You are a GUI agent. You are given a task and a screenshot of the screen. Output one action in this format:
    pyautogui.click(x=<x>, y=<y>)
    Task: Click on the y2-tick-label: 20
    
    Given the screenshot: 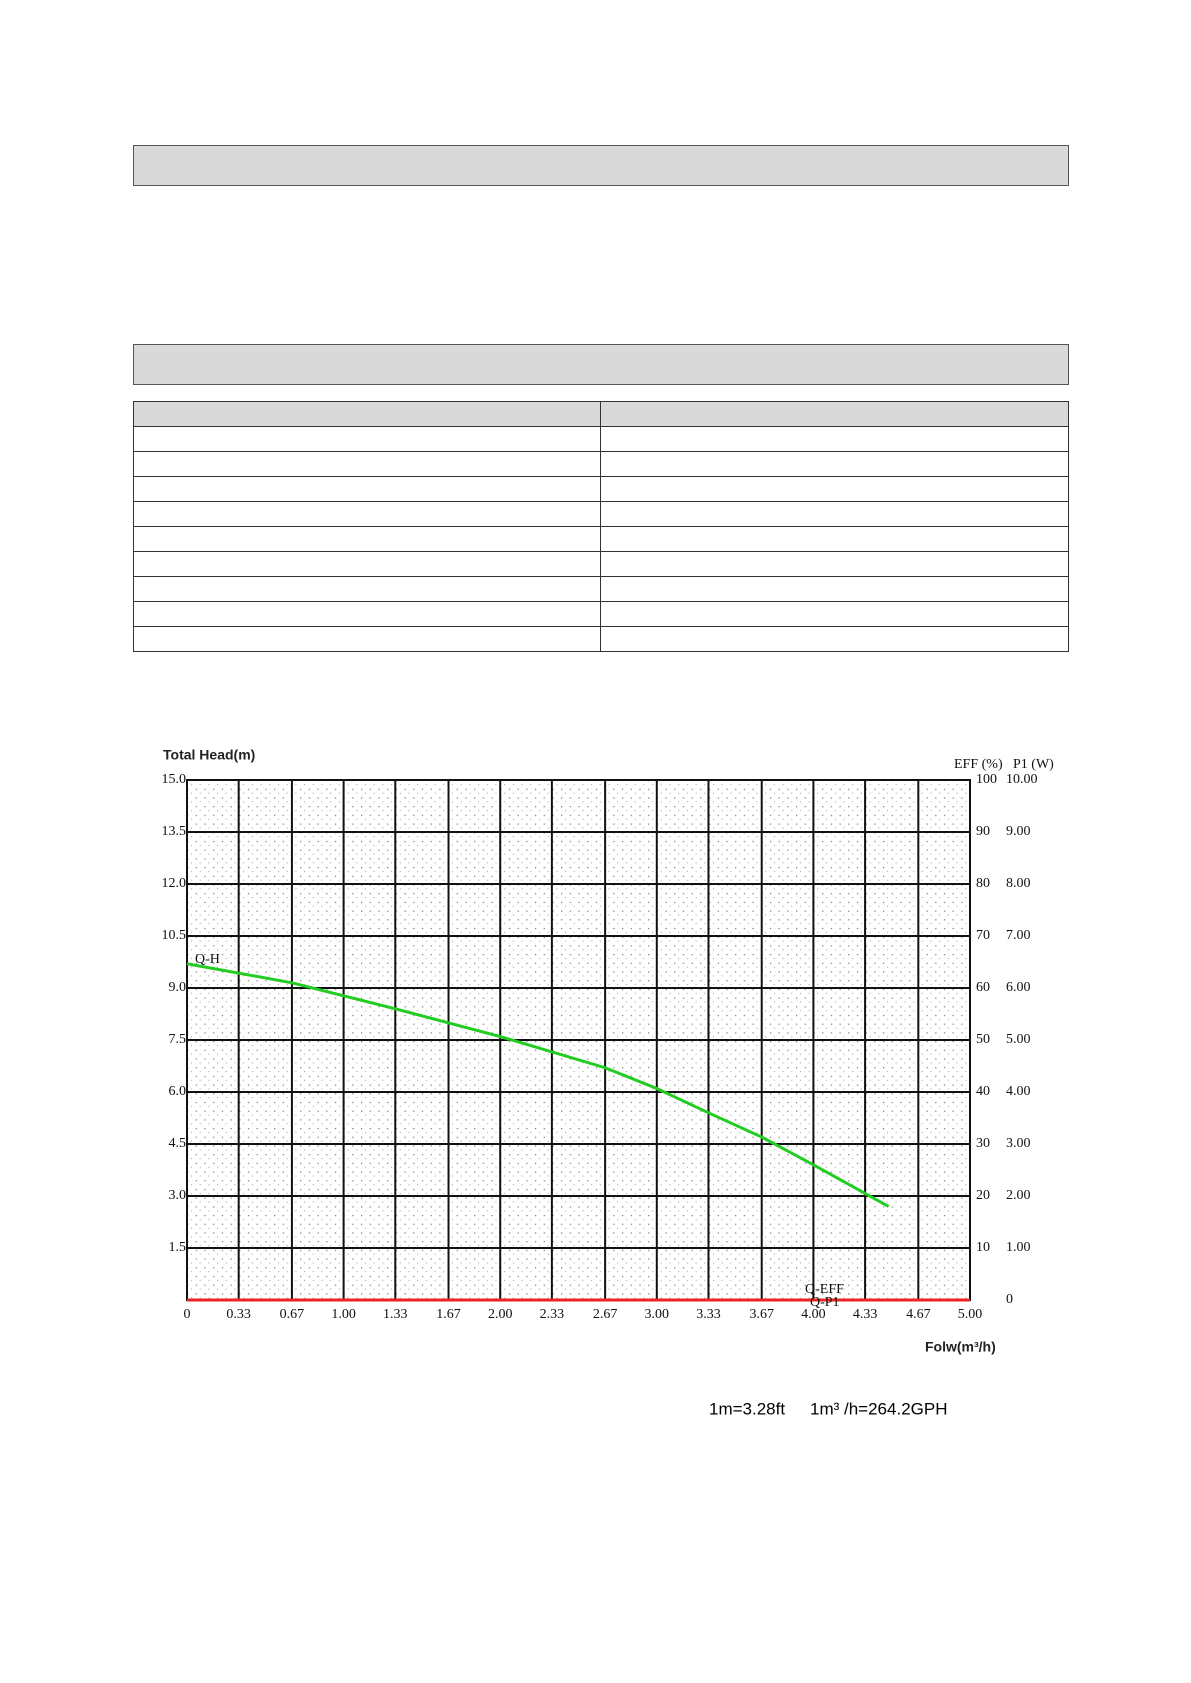 What is the action you would take?
    pyautogui.click(x=983, y=1195)
    